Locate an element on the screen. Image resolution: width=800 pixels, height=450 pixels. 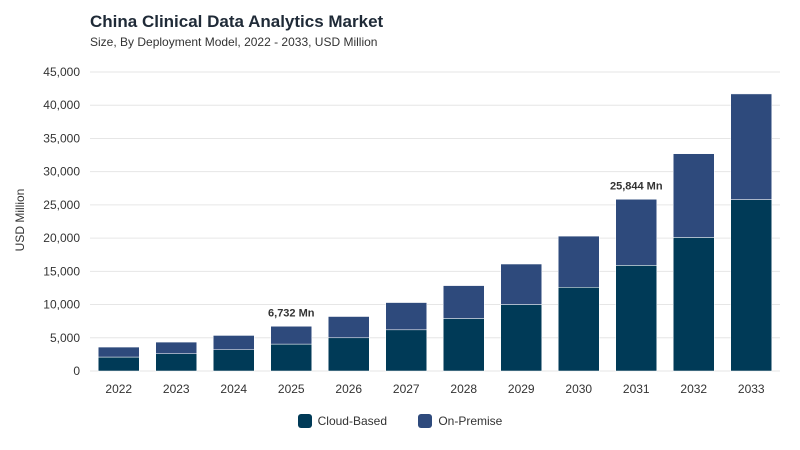
bar-cloud-based-2032 is located at coordinates (694, 304).